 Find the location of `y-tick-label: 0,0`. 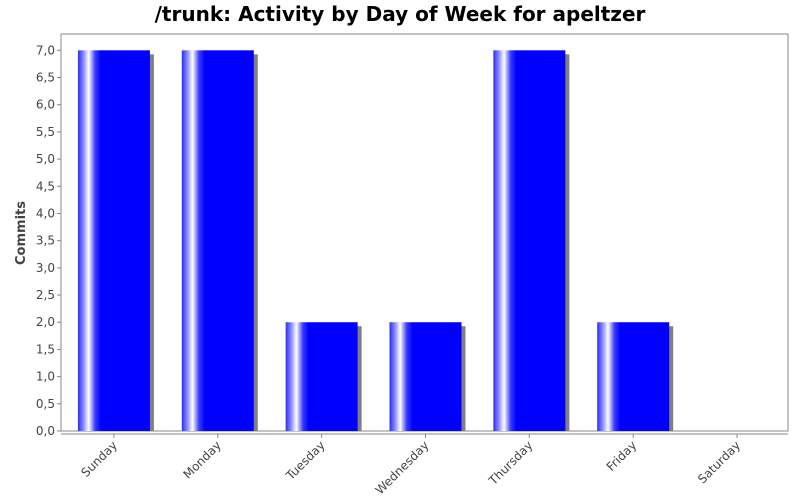

y-tick-label: 0,0 is located at coordinates (45, 431).